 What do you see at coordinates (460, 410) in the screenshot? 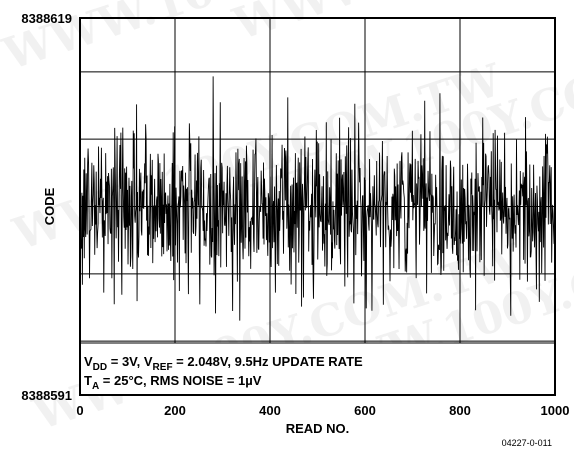
I see `x-tick-label: 800` at bounding box center [460, 410].